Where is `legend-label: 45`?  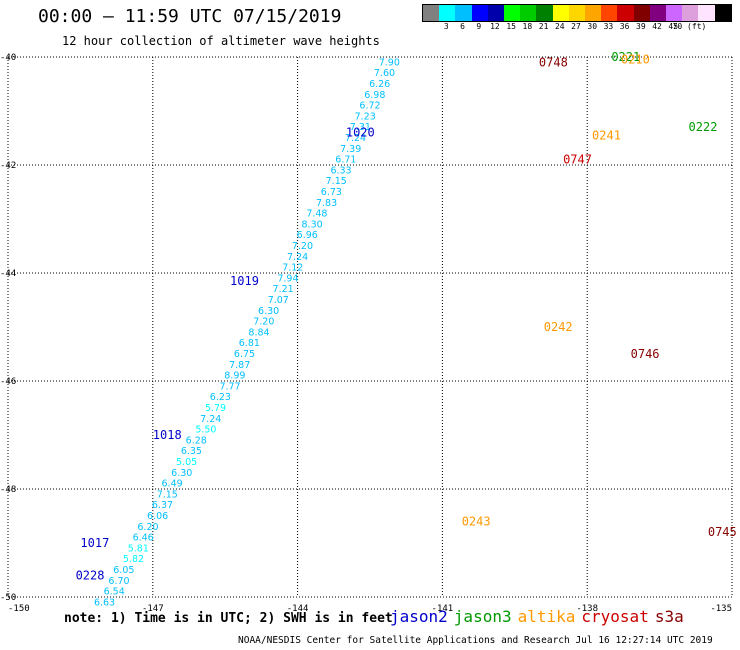 legend-label: 45 is located at coordinates (673, 26).